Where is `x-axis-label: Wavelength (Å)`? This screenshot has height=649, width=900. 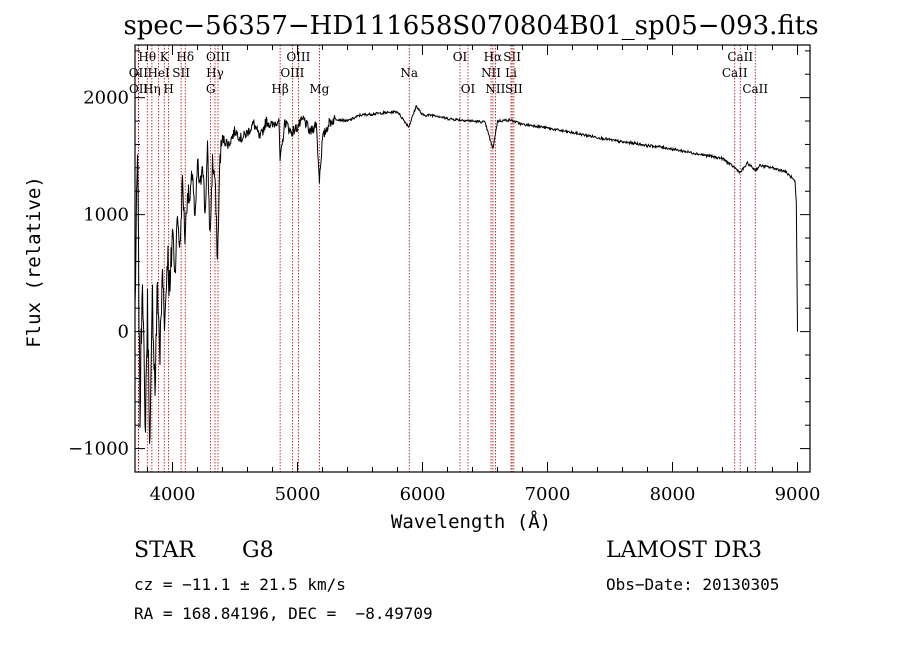 x-axis-label: Wavelength (Å) is located at coordinates (471, 521).